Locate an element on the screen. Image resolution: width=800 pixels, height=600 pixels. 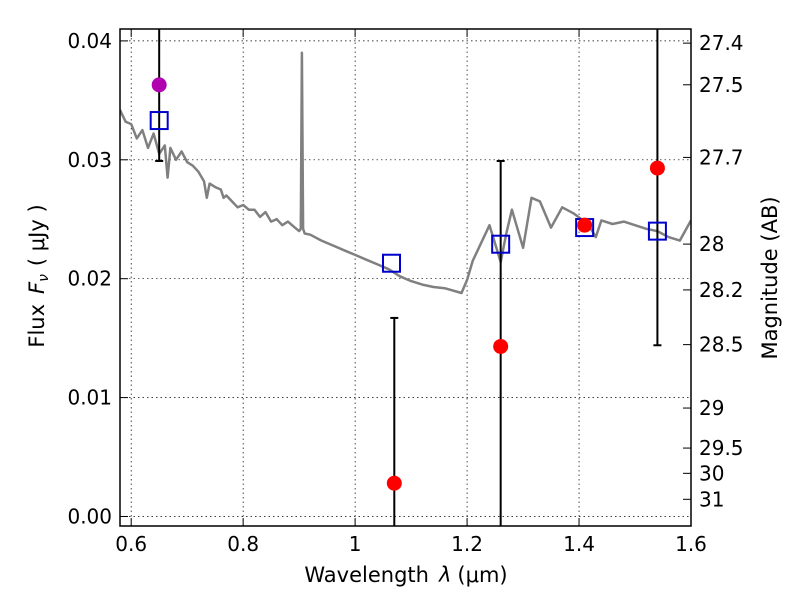
y-axis-label: Flux Fν ( μJy ) is located at coordinates (38, 275).